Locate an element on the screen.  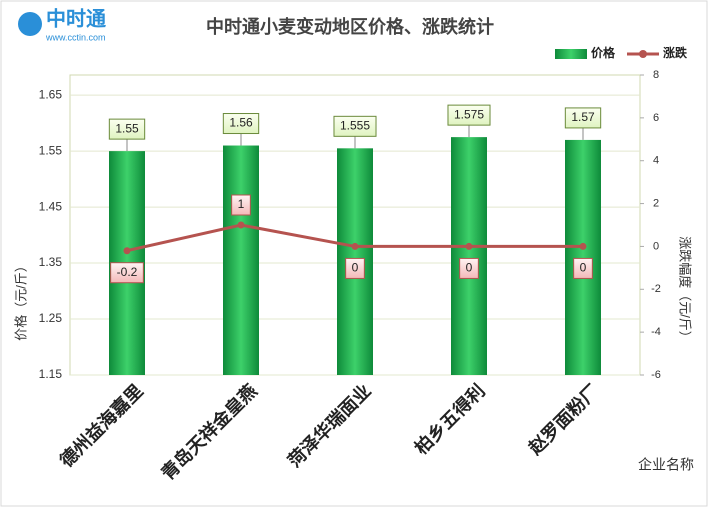
bar-value-label: 1.575 is located at coordinates (469, 114).